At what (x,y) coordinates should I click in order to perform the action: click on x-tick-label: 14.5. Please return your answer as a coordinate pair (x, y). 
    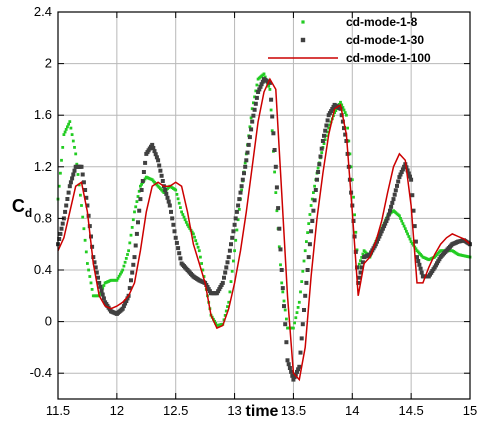
    Looking at the image, I should click on (410, 410).